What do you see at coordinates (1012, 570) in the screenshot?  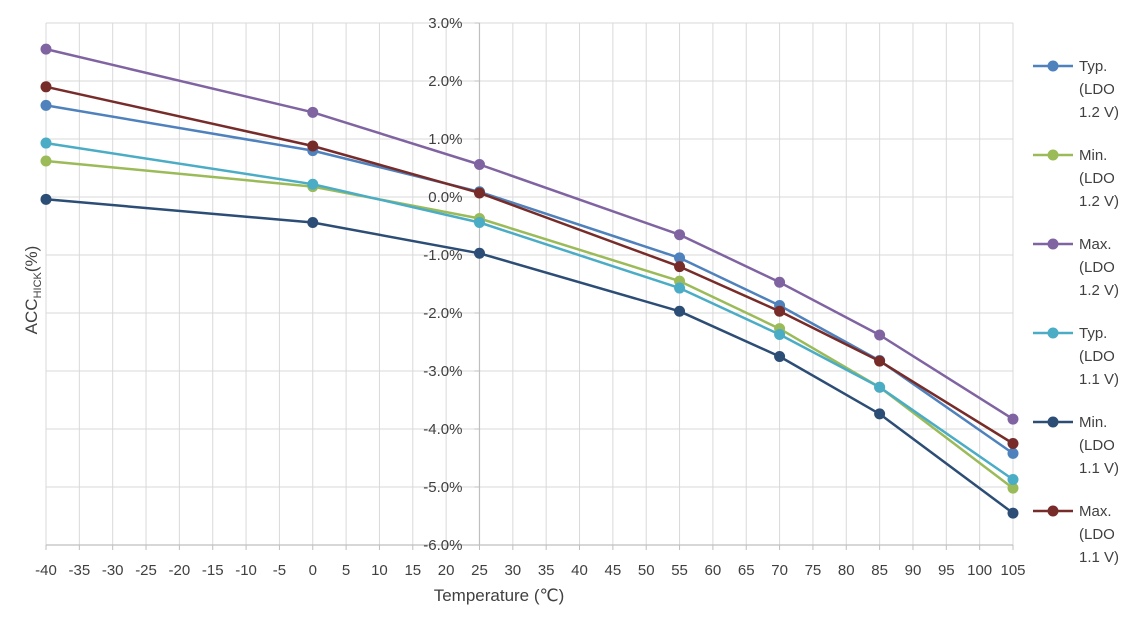 I see `x-tick-label: 105` at bounding box center [1012, 570].